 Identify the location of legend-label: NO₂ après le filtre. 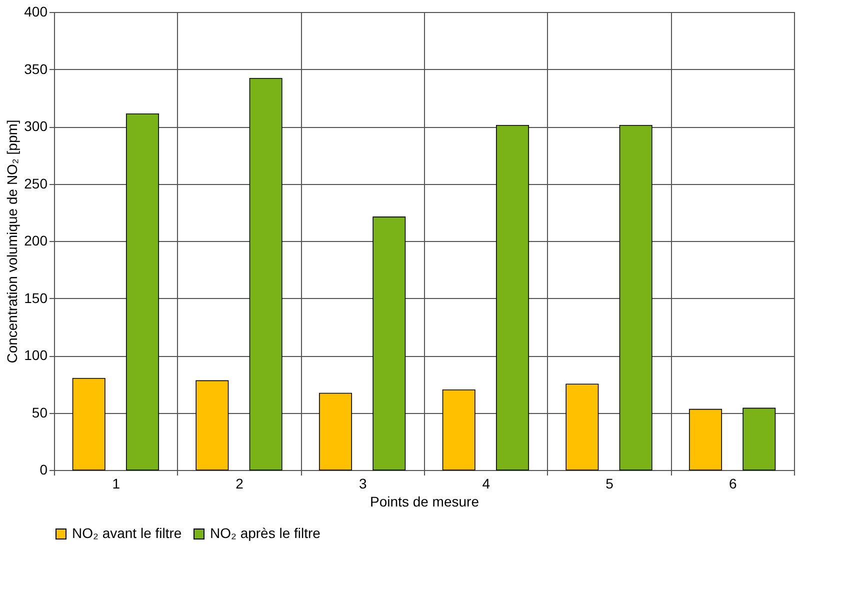
(265, 533).